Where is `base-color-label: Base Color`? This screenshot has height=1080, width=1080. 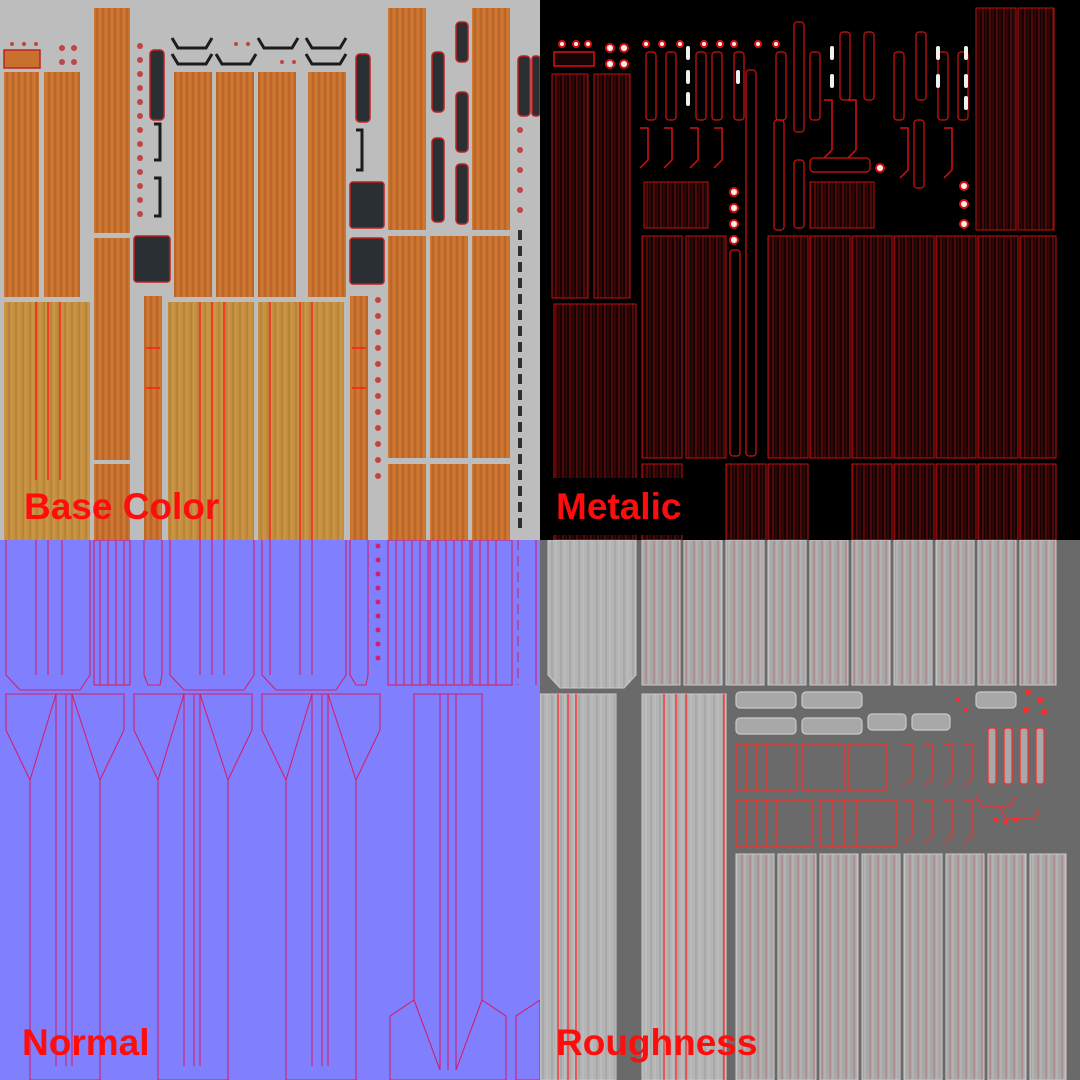 base-color-label: Base Color is located at coordinates (122, 506).